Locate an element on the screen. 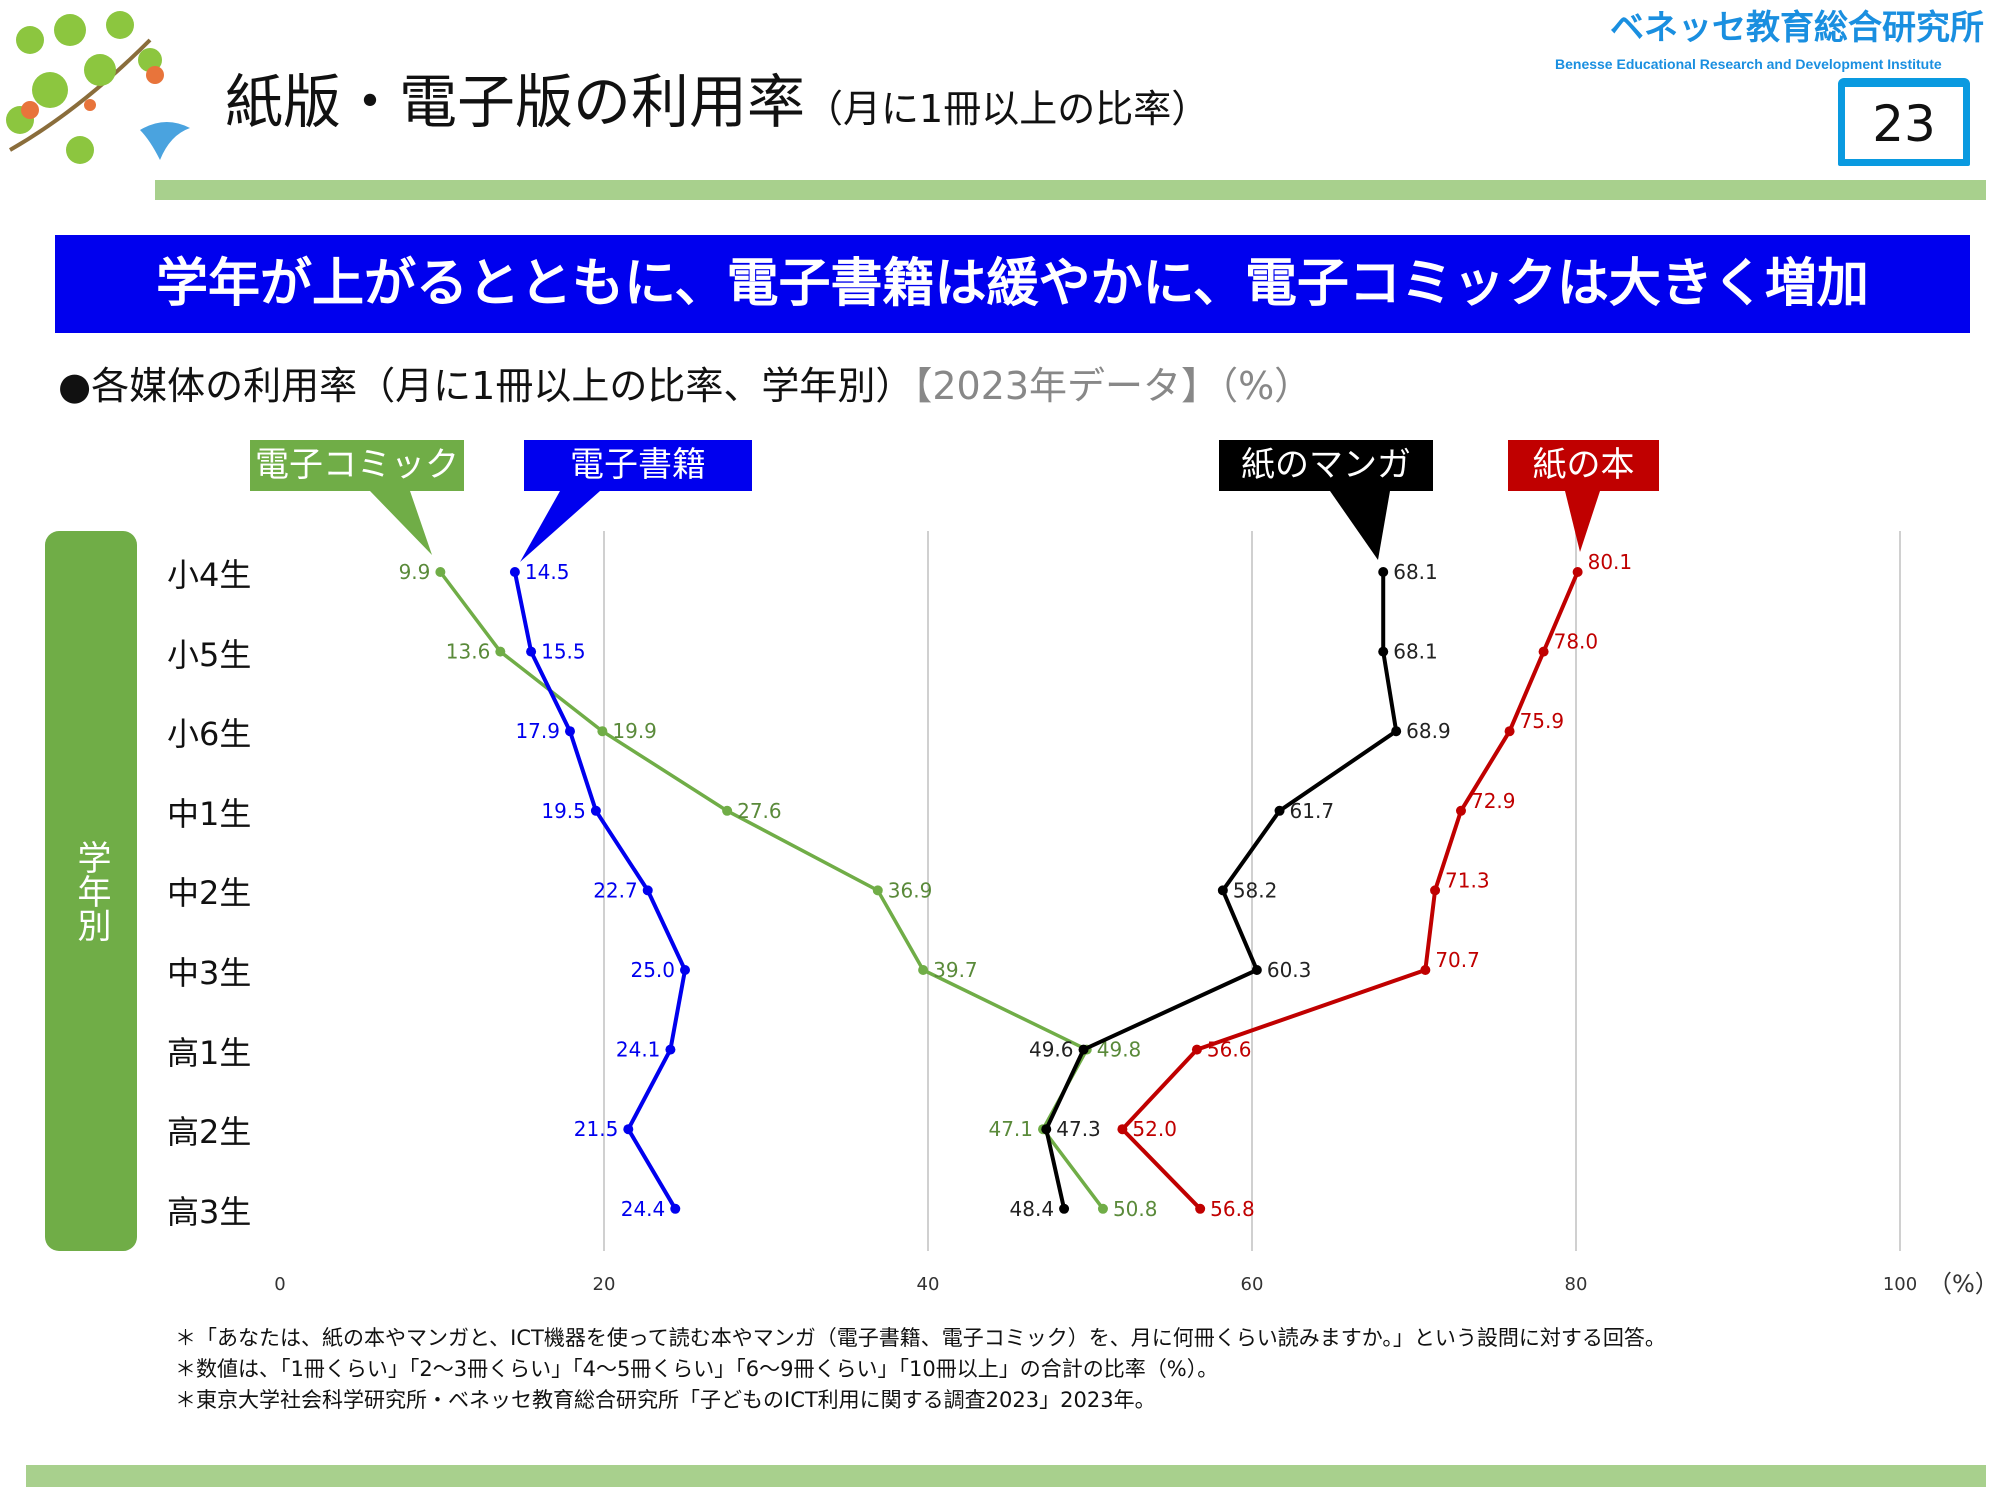  data-label: 47.1 is located at coordinates (1010, 1129).